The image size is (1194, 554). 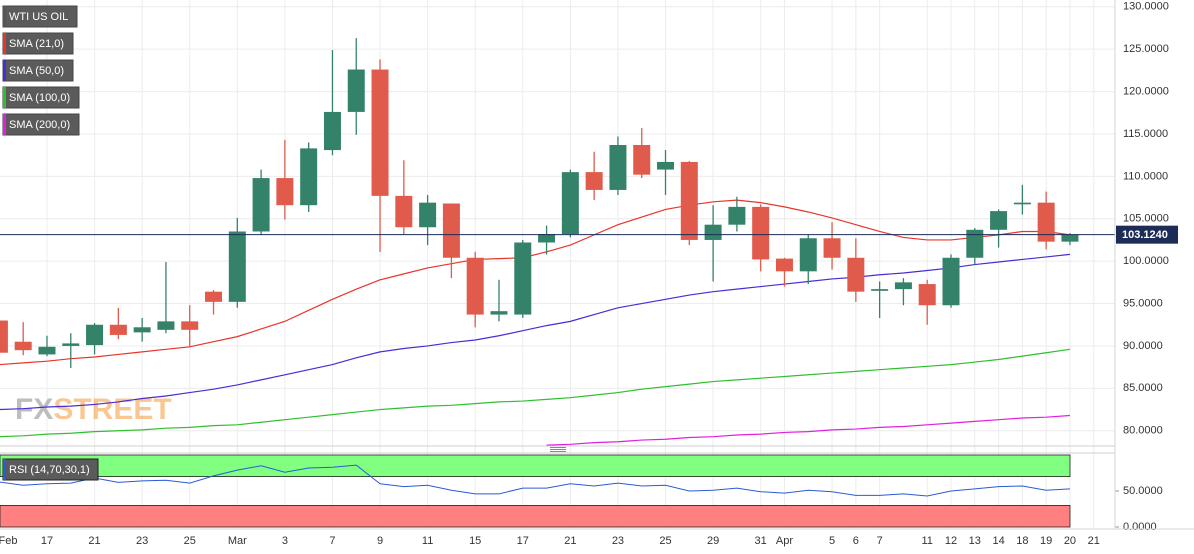 What do you see at coordinates (1146, 91) in the screenshot?
I see `y-tick-label: 120.0000` at bounding box center [1146, 91].